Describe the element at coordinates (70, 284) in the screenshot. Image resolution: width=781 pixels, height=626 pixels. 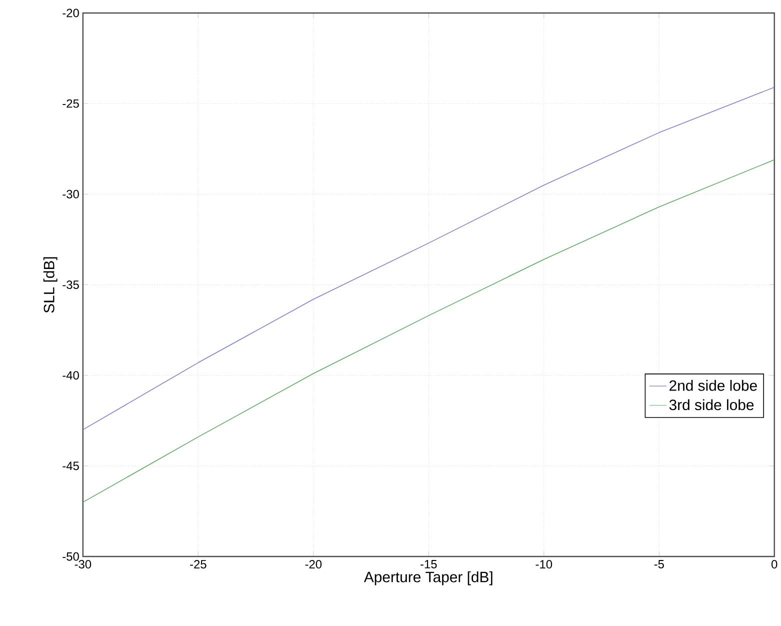
I see `y-tick-label: -35` at that location.